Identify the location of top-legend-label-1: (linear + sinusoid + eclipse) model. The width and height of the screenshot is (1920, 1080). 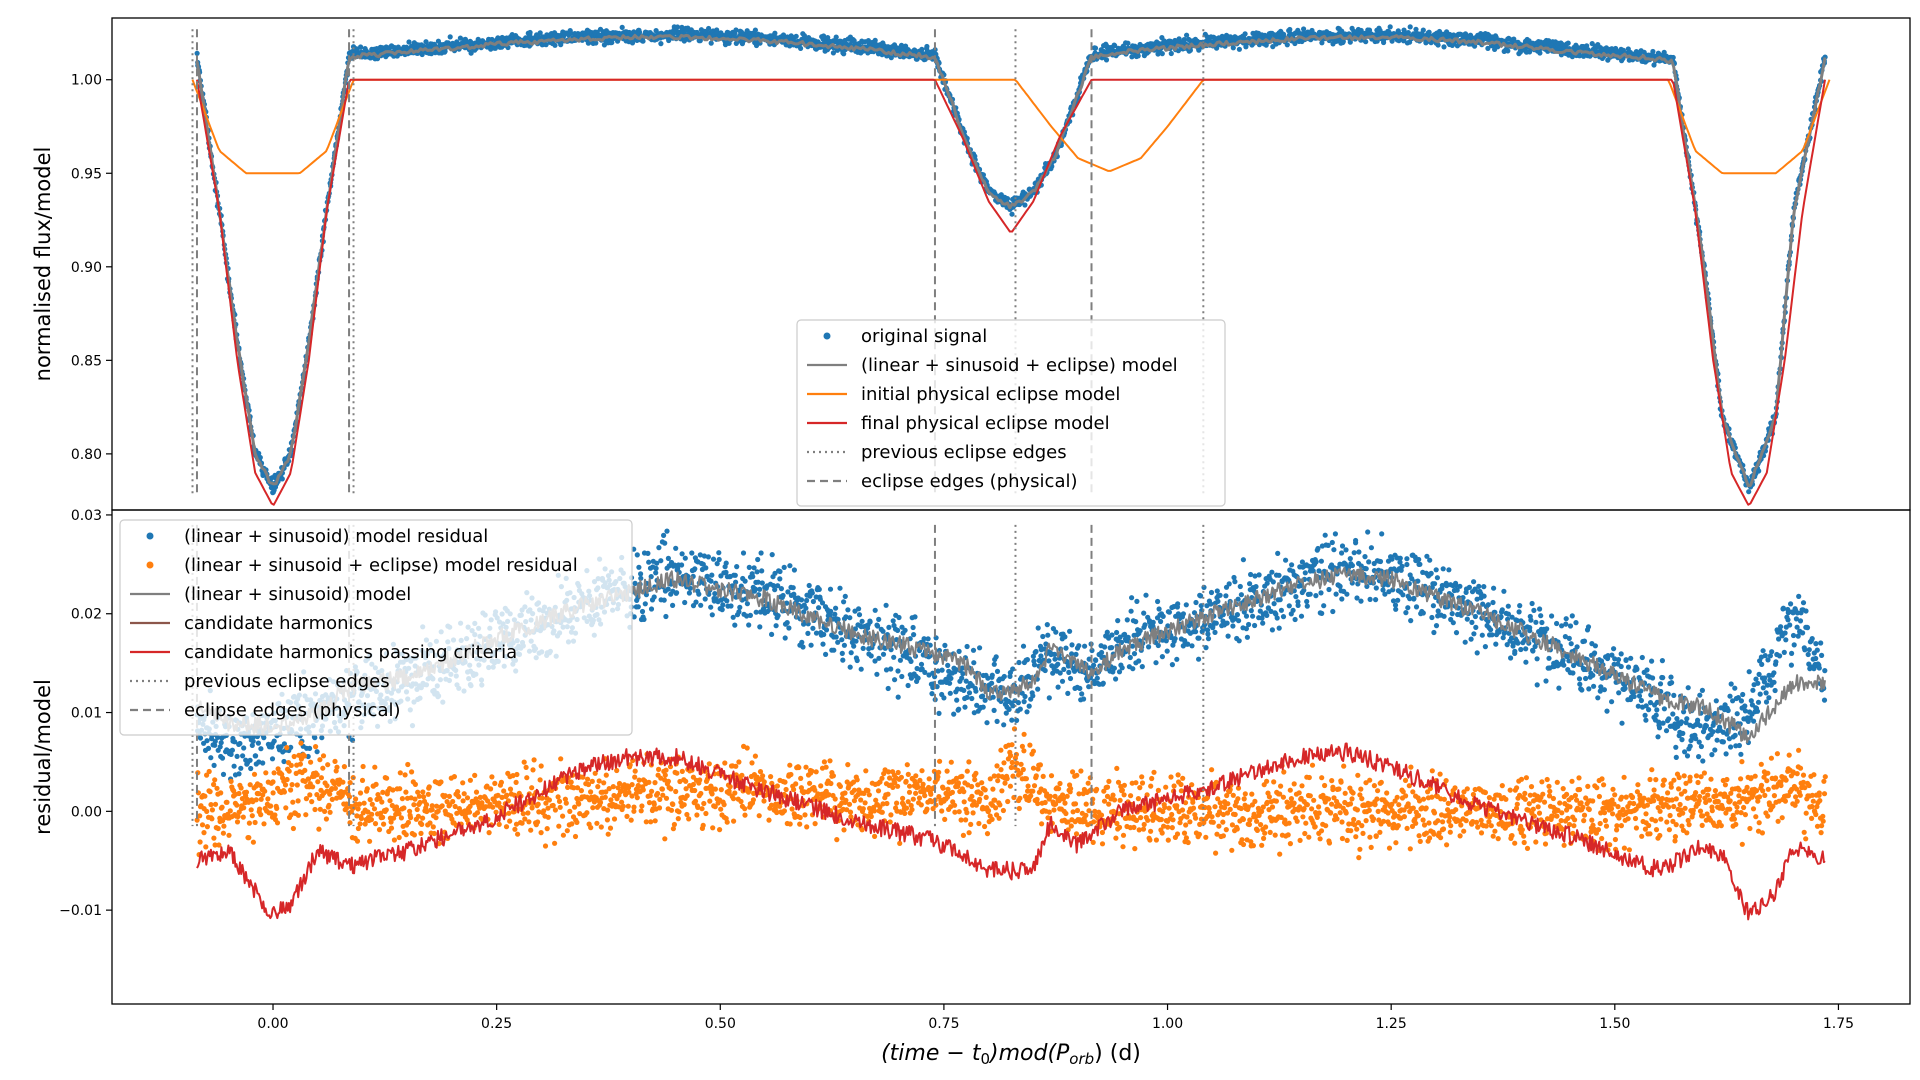
(1019, 365).